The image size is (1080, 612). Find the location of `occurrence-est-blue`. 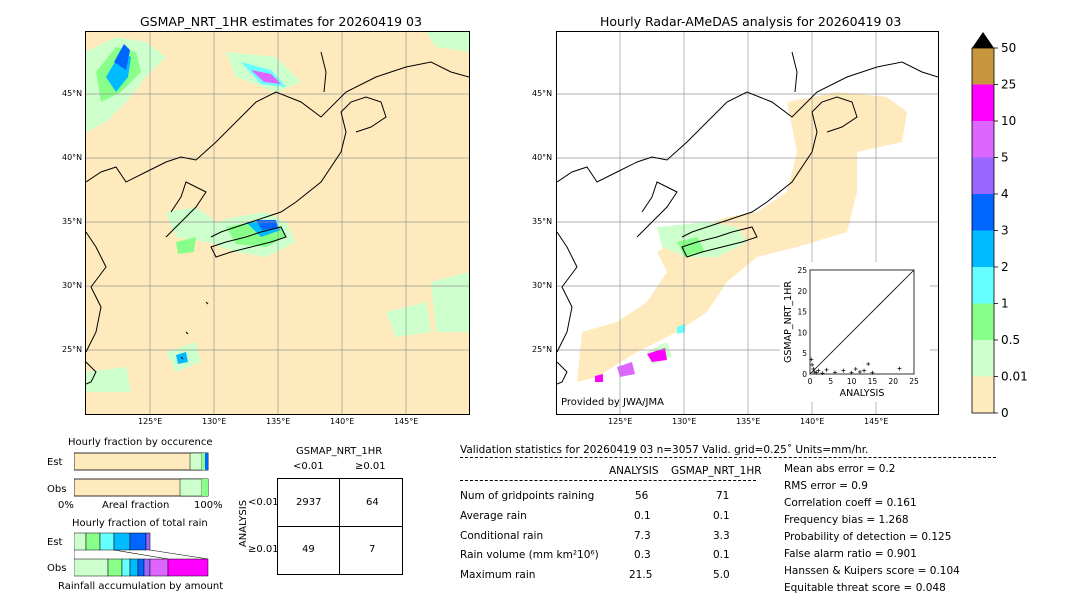

occurrence-est-blue is located at coordinates (206, 461).